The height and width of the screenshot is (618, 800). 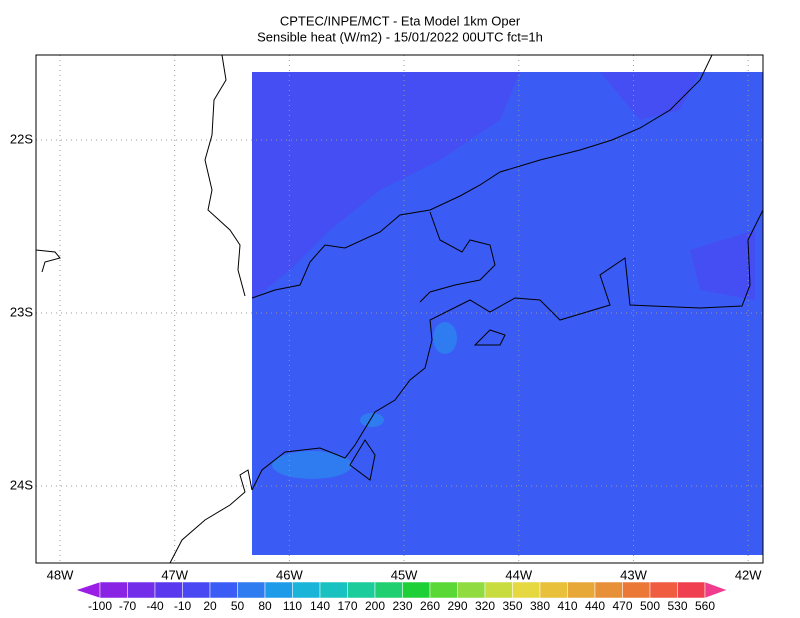 I want to click on colorbar-label: 170, so click(x=347, y=606).